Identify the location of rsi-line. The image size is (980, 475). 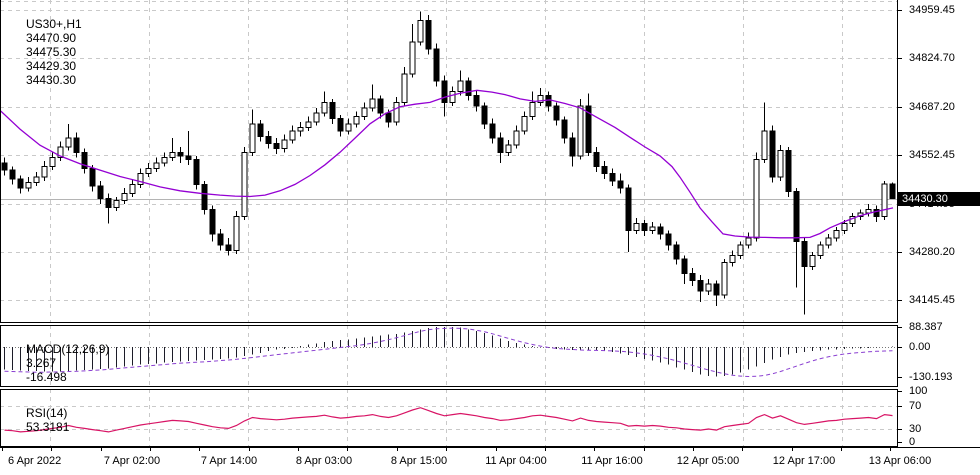
(448, 420).